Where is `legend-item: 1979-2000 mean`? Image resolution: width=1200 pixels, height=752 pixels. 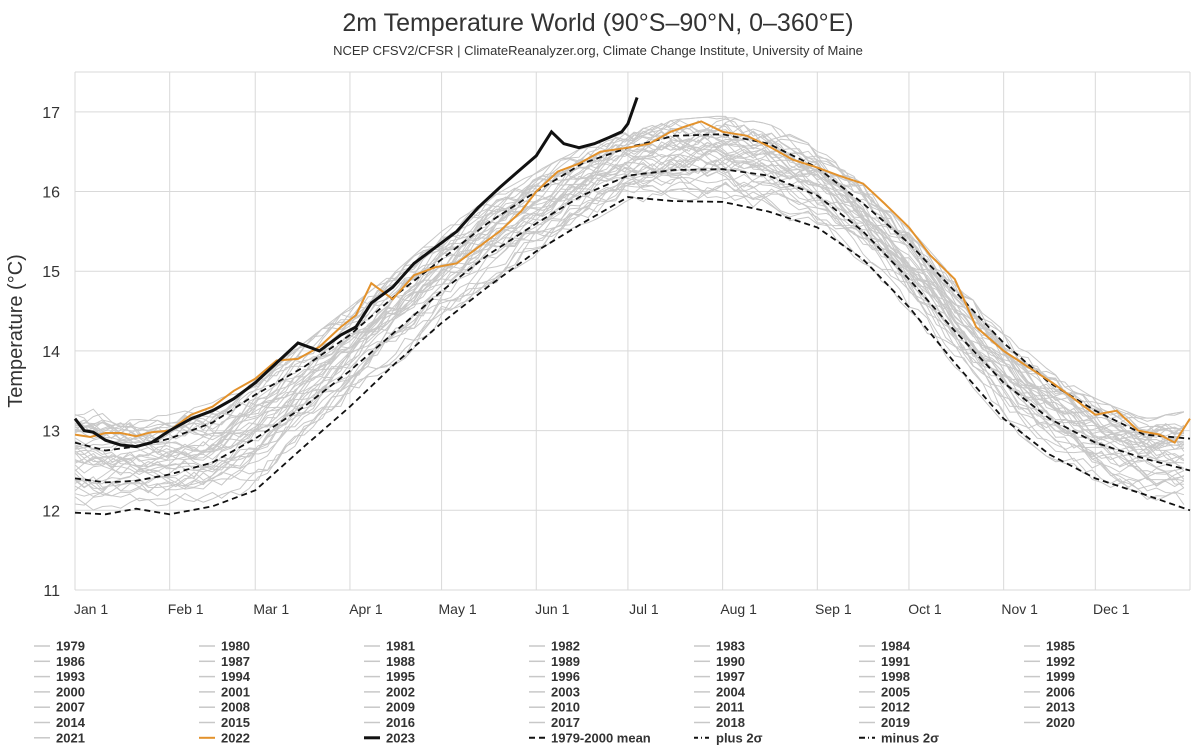 legend-item: 1979-2000 mean is located at coordinates (590, 737).